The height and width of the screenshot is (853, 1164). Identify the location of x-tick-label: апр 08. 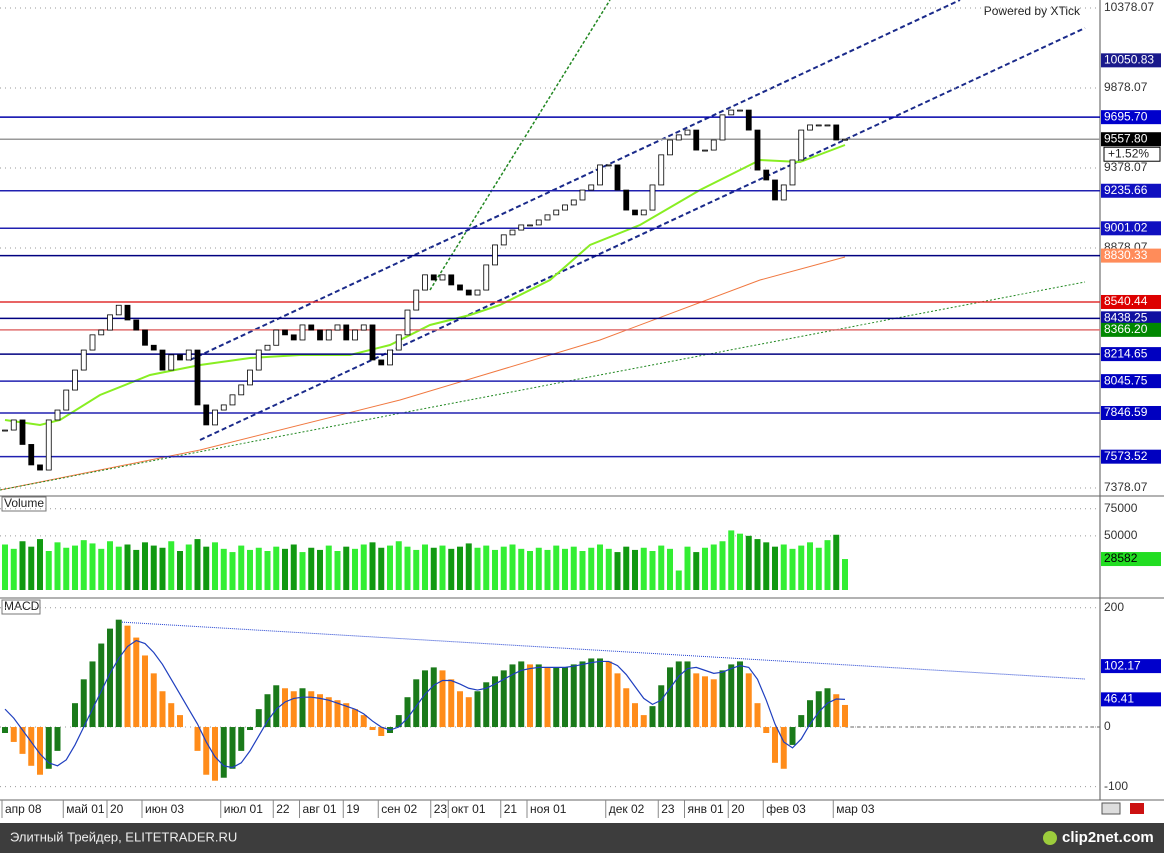
(23, 809).